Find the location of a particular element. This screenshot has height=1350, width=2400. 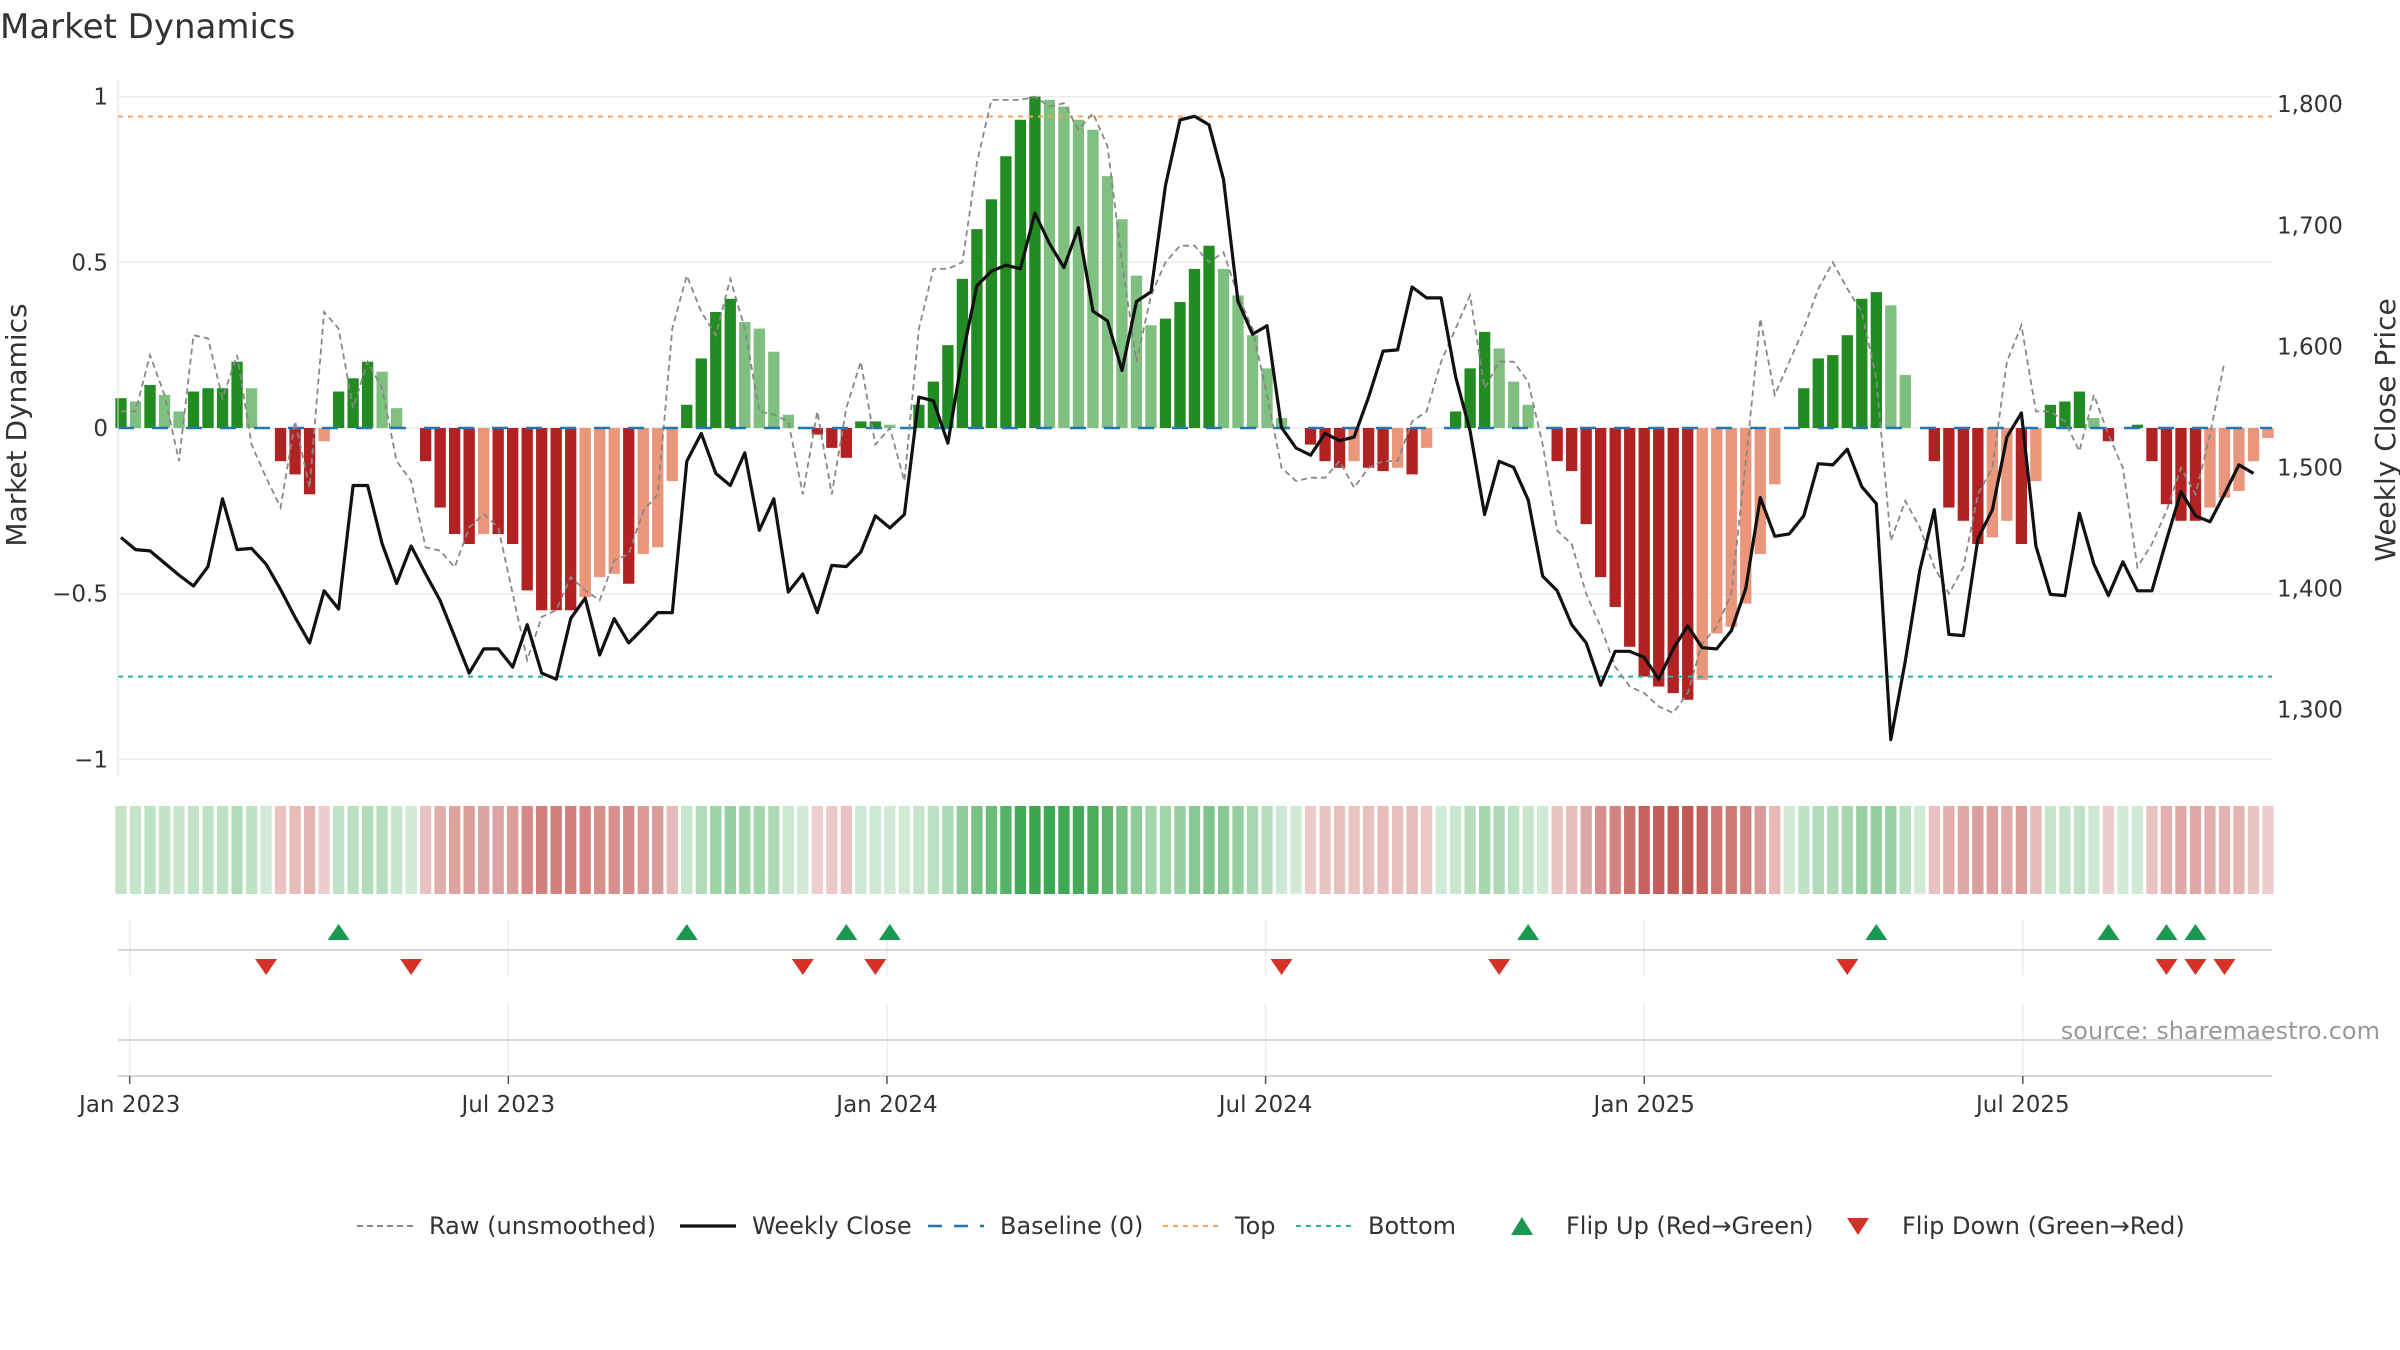

x-tick-label-5: Jul 2025 is located at coordinates (2022, 1105).